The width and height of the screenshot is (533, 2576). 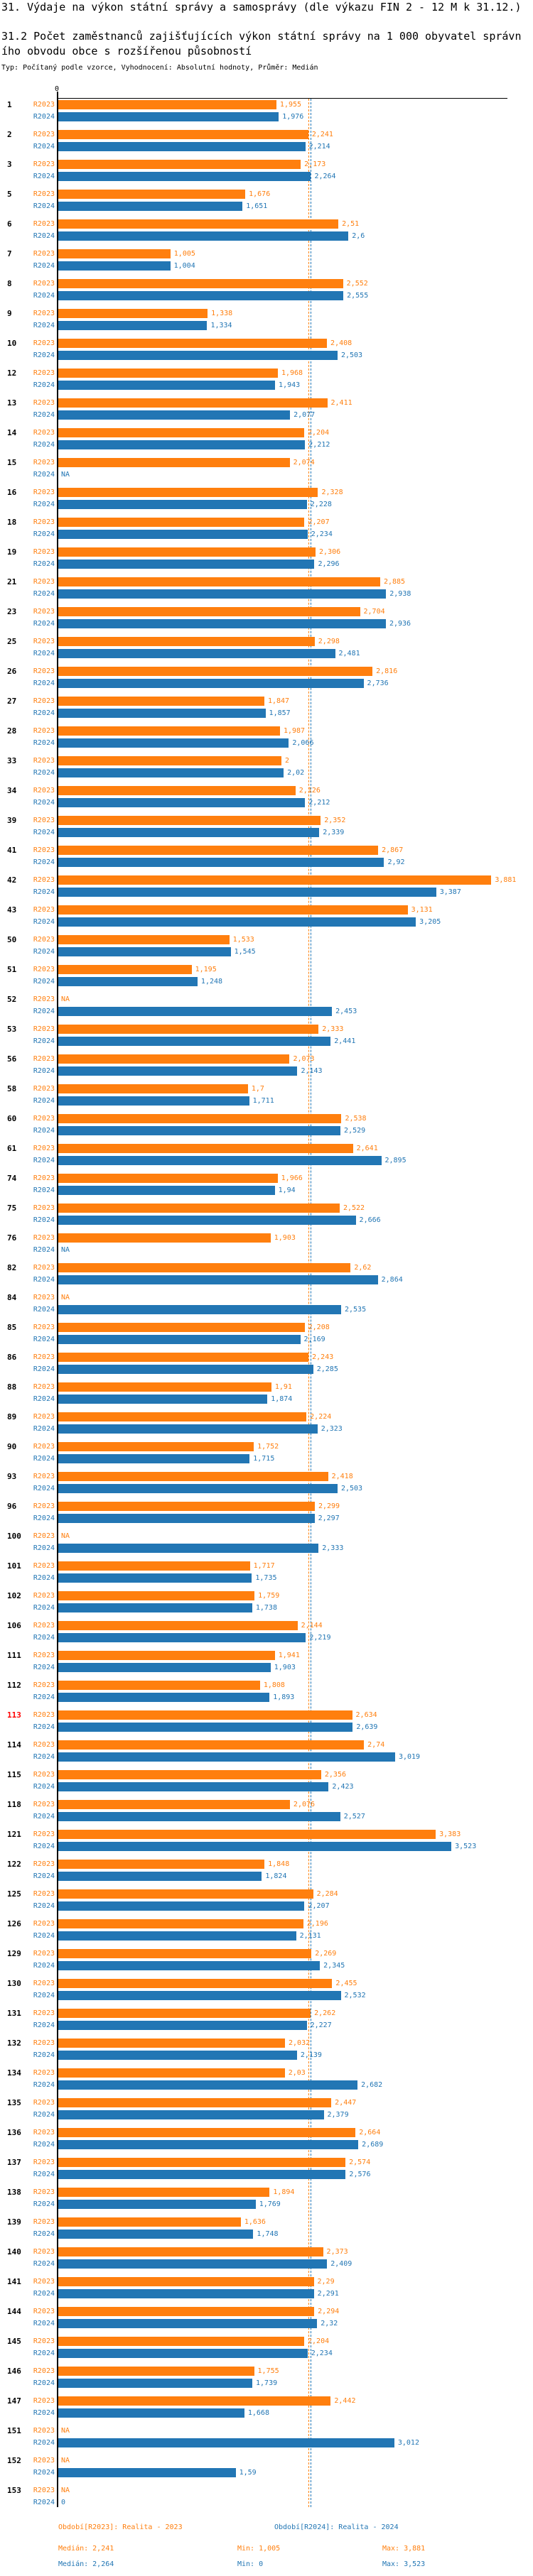 I want to click on value-label-r2024: 2,212, so click(x=319, y=803).